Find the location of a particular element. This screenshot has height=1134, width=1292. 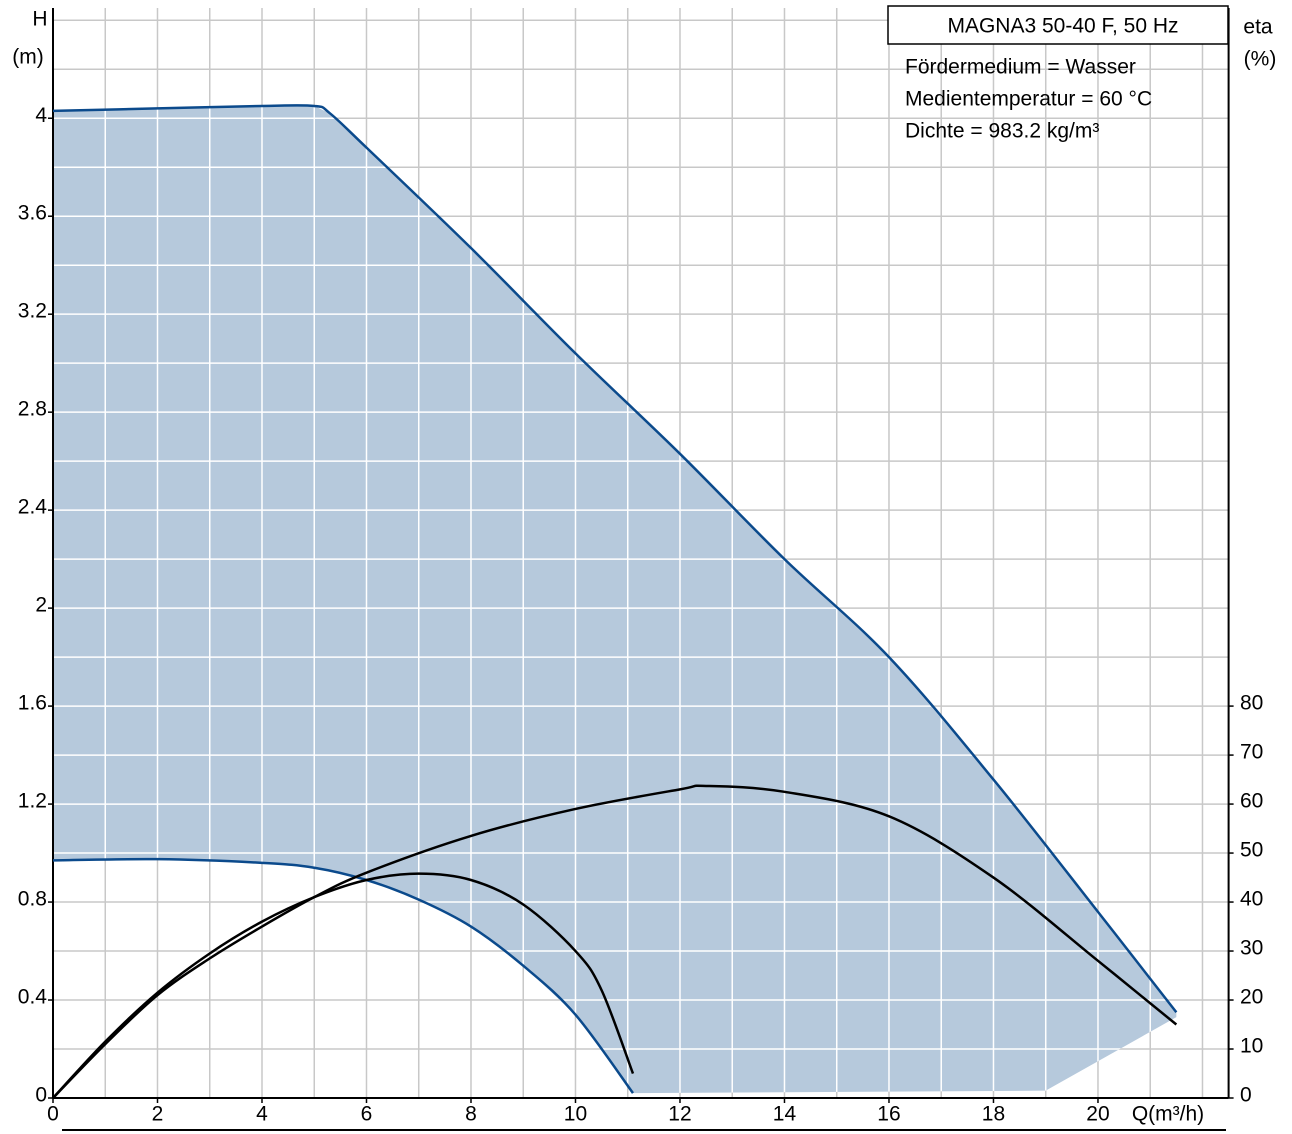

y-tick-label: 2.4 is located at coordinates (33, 507).